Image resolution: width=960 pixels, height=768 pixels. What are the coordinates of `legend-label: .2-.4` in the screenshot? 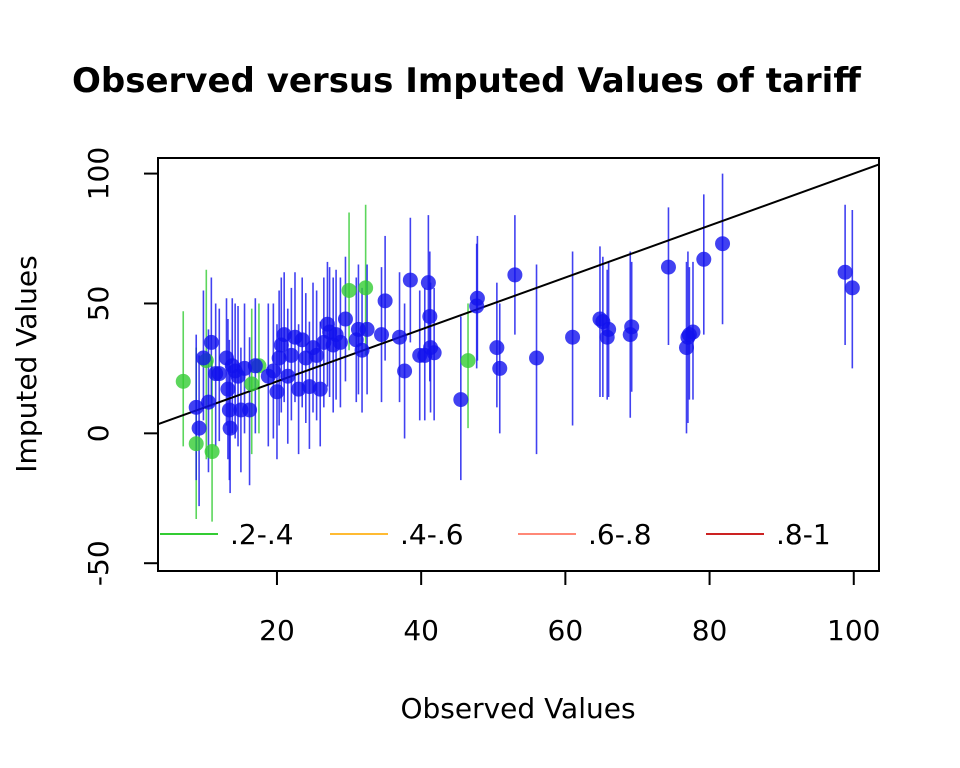 It's located at (262, 534).